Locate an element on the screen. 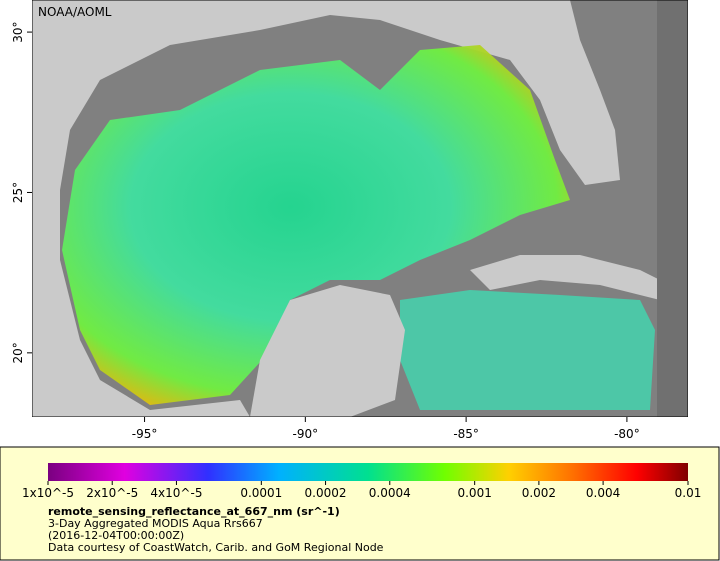 Image resolution: width=720 pixels, height=561 pixels. no-data-strip is located at coordinates (672, 208).